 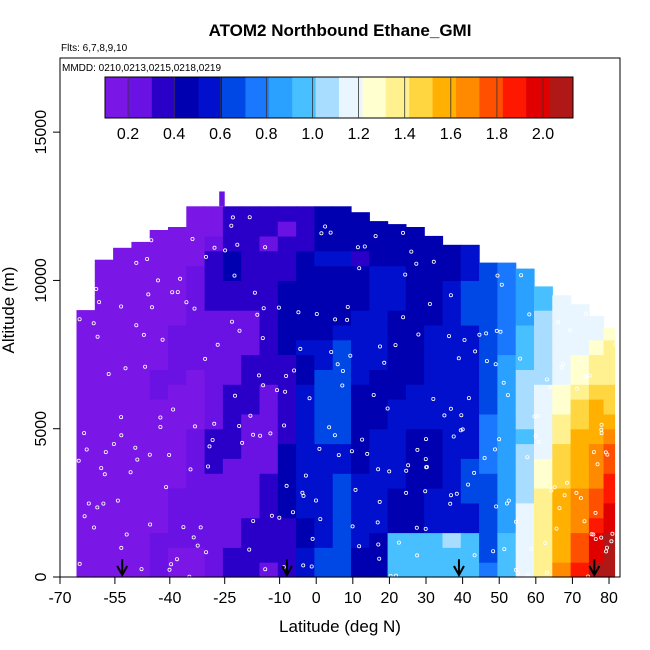 I want to click on x-tick-label: 70, so click(x=573, y=598).